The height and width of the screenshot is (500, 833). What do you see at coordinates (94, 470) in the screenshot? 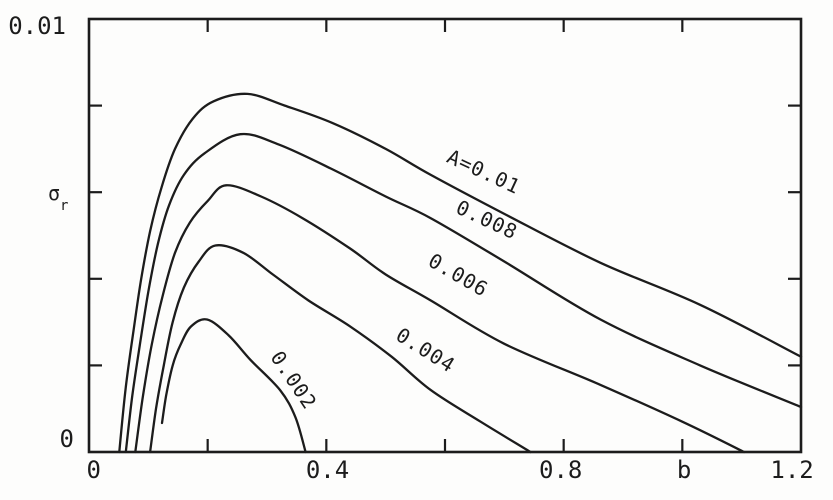
I see `x-tick-label: 0` at bounding box center [94, 470].